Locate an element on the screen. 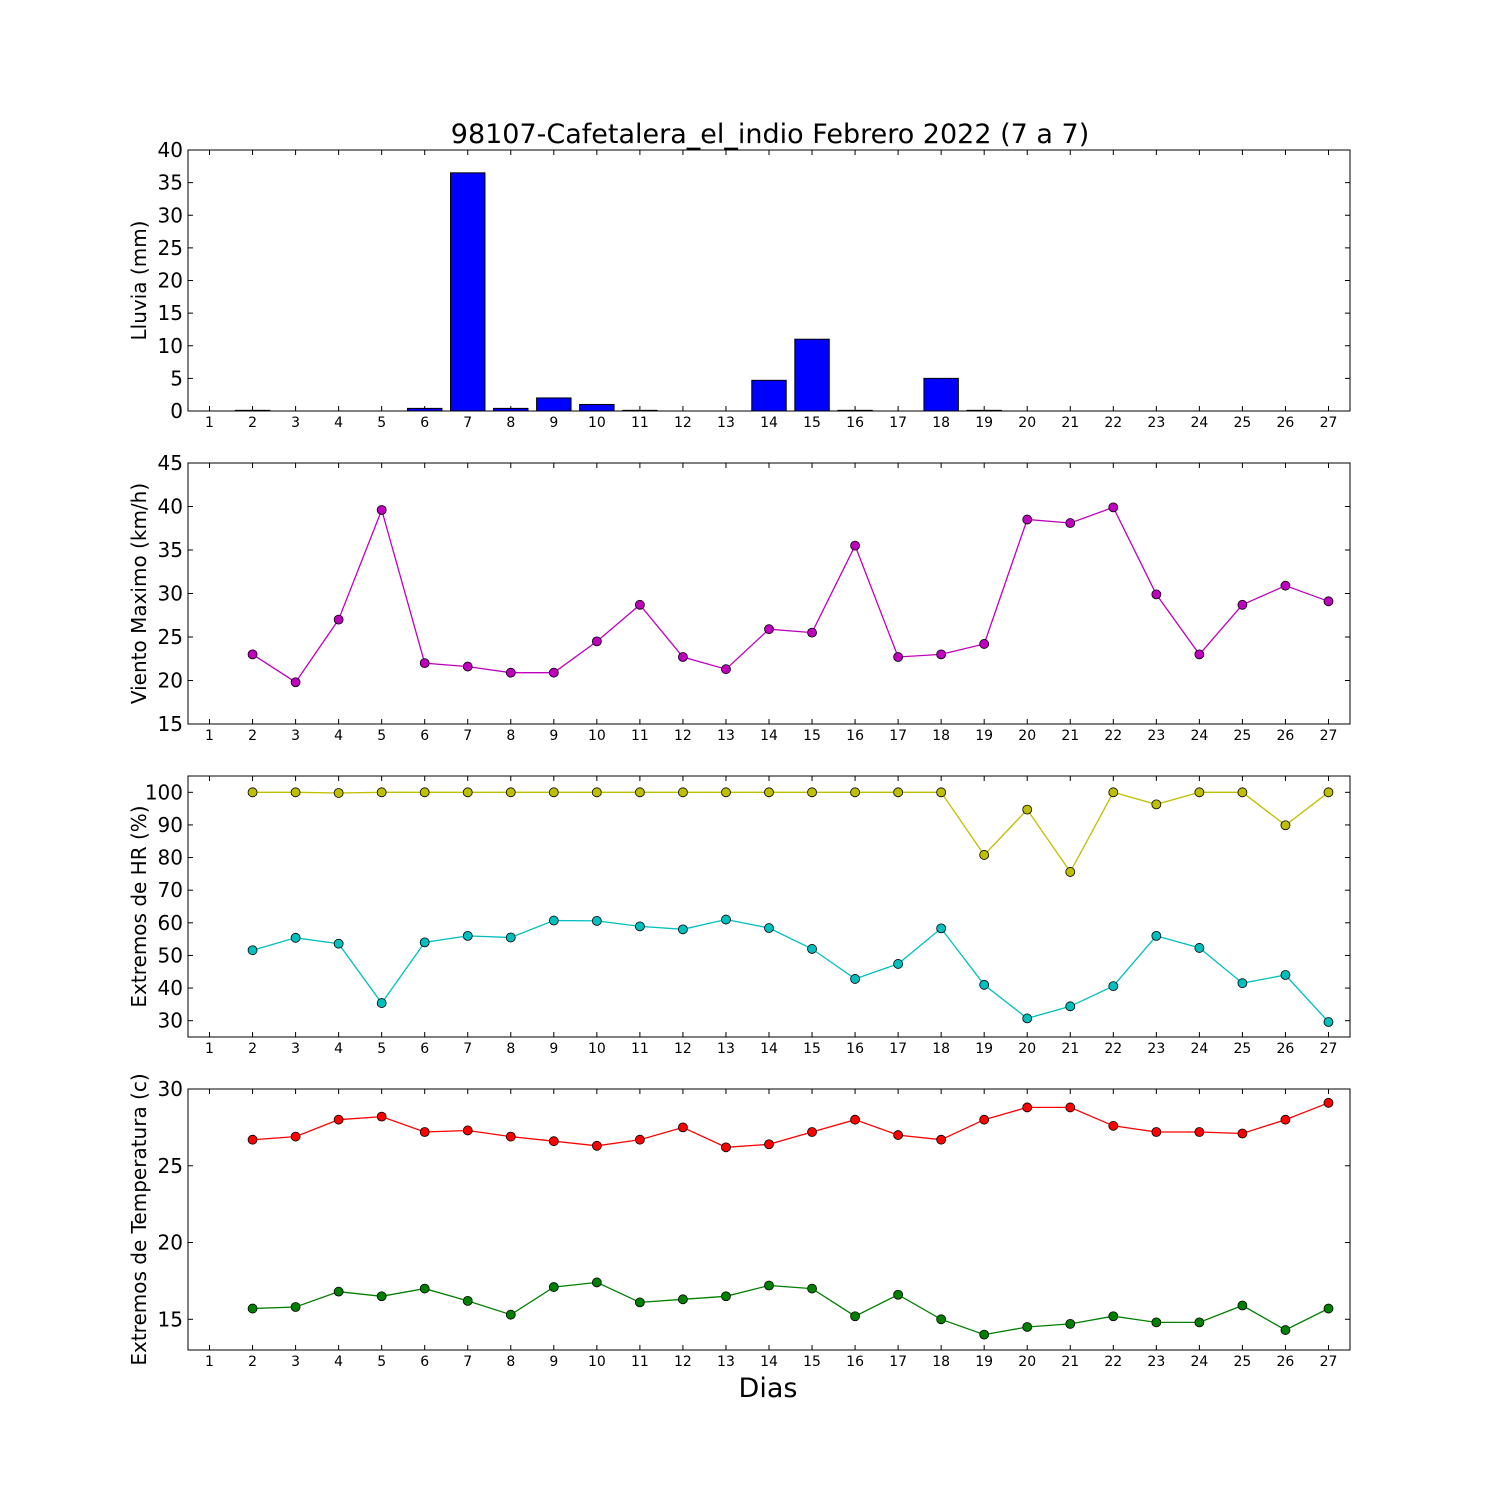  series-line is located at coordinates (790, 1125).